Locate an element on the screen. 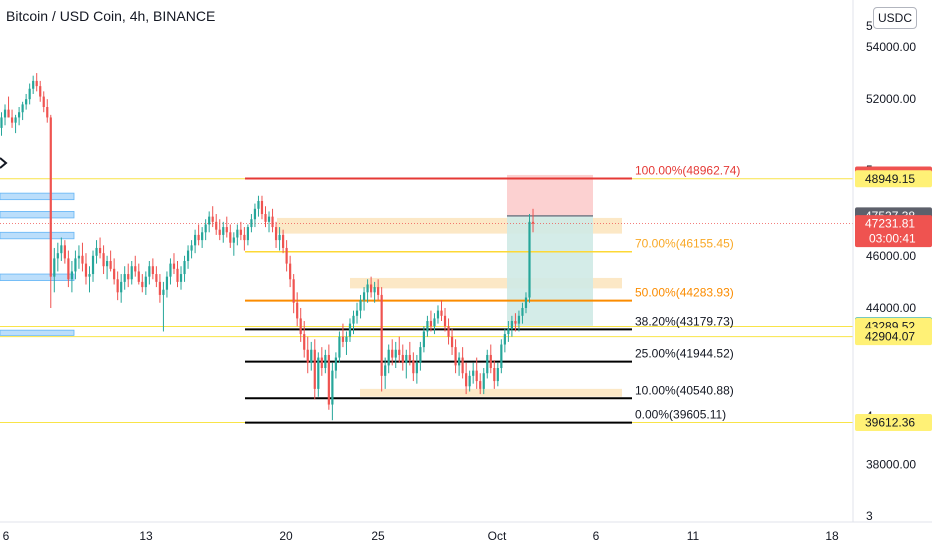 The width and height of the screenshot is (932, 550). price-axis-bg is located at coordinates (892, 275).